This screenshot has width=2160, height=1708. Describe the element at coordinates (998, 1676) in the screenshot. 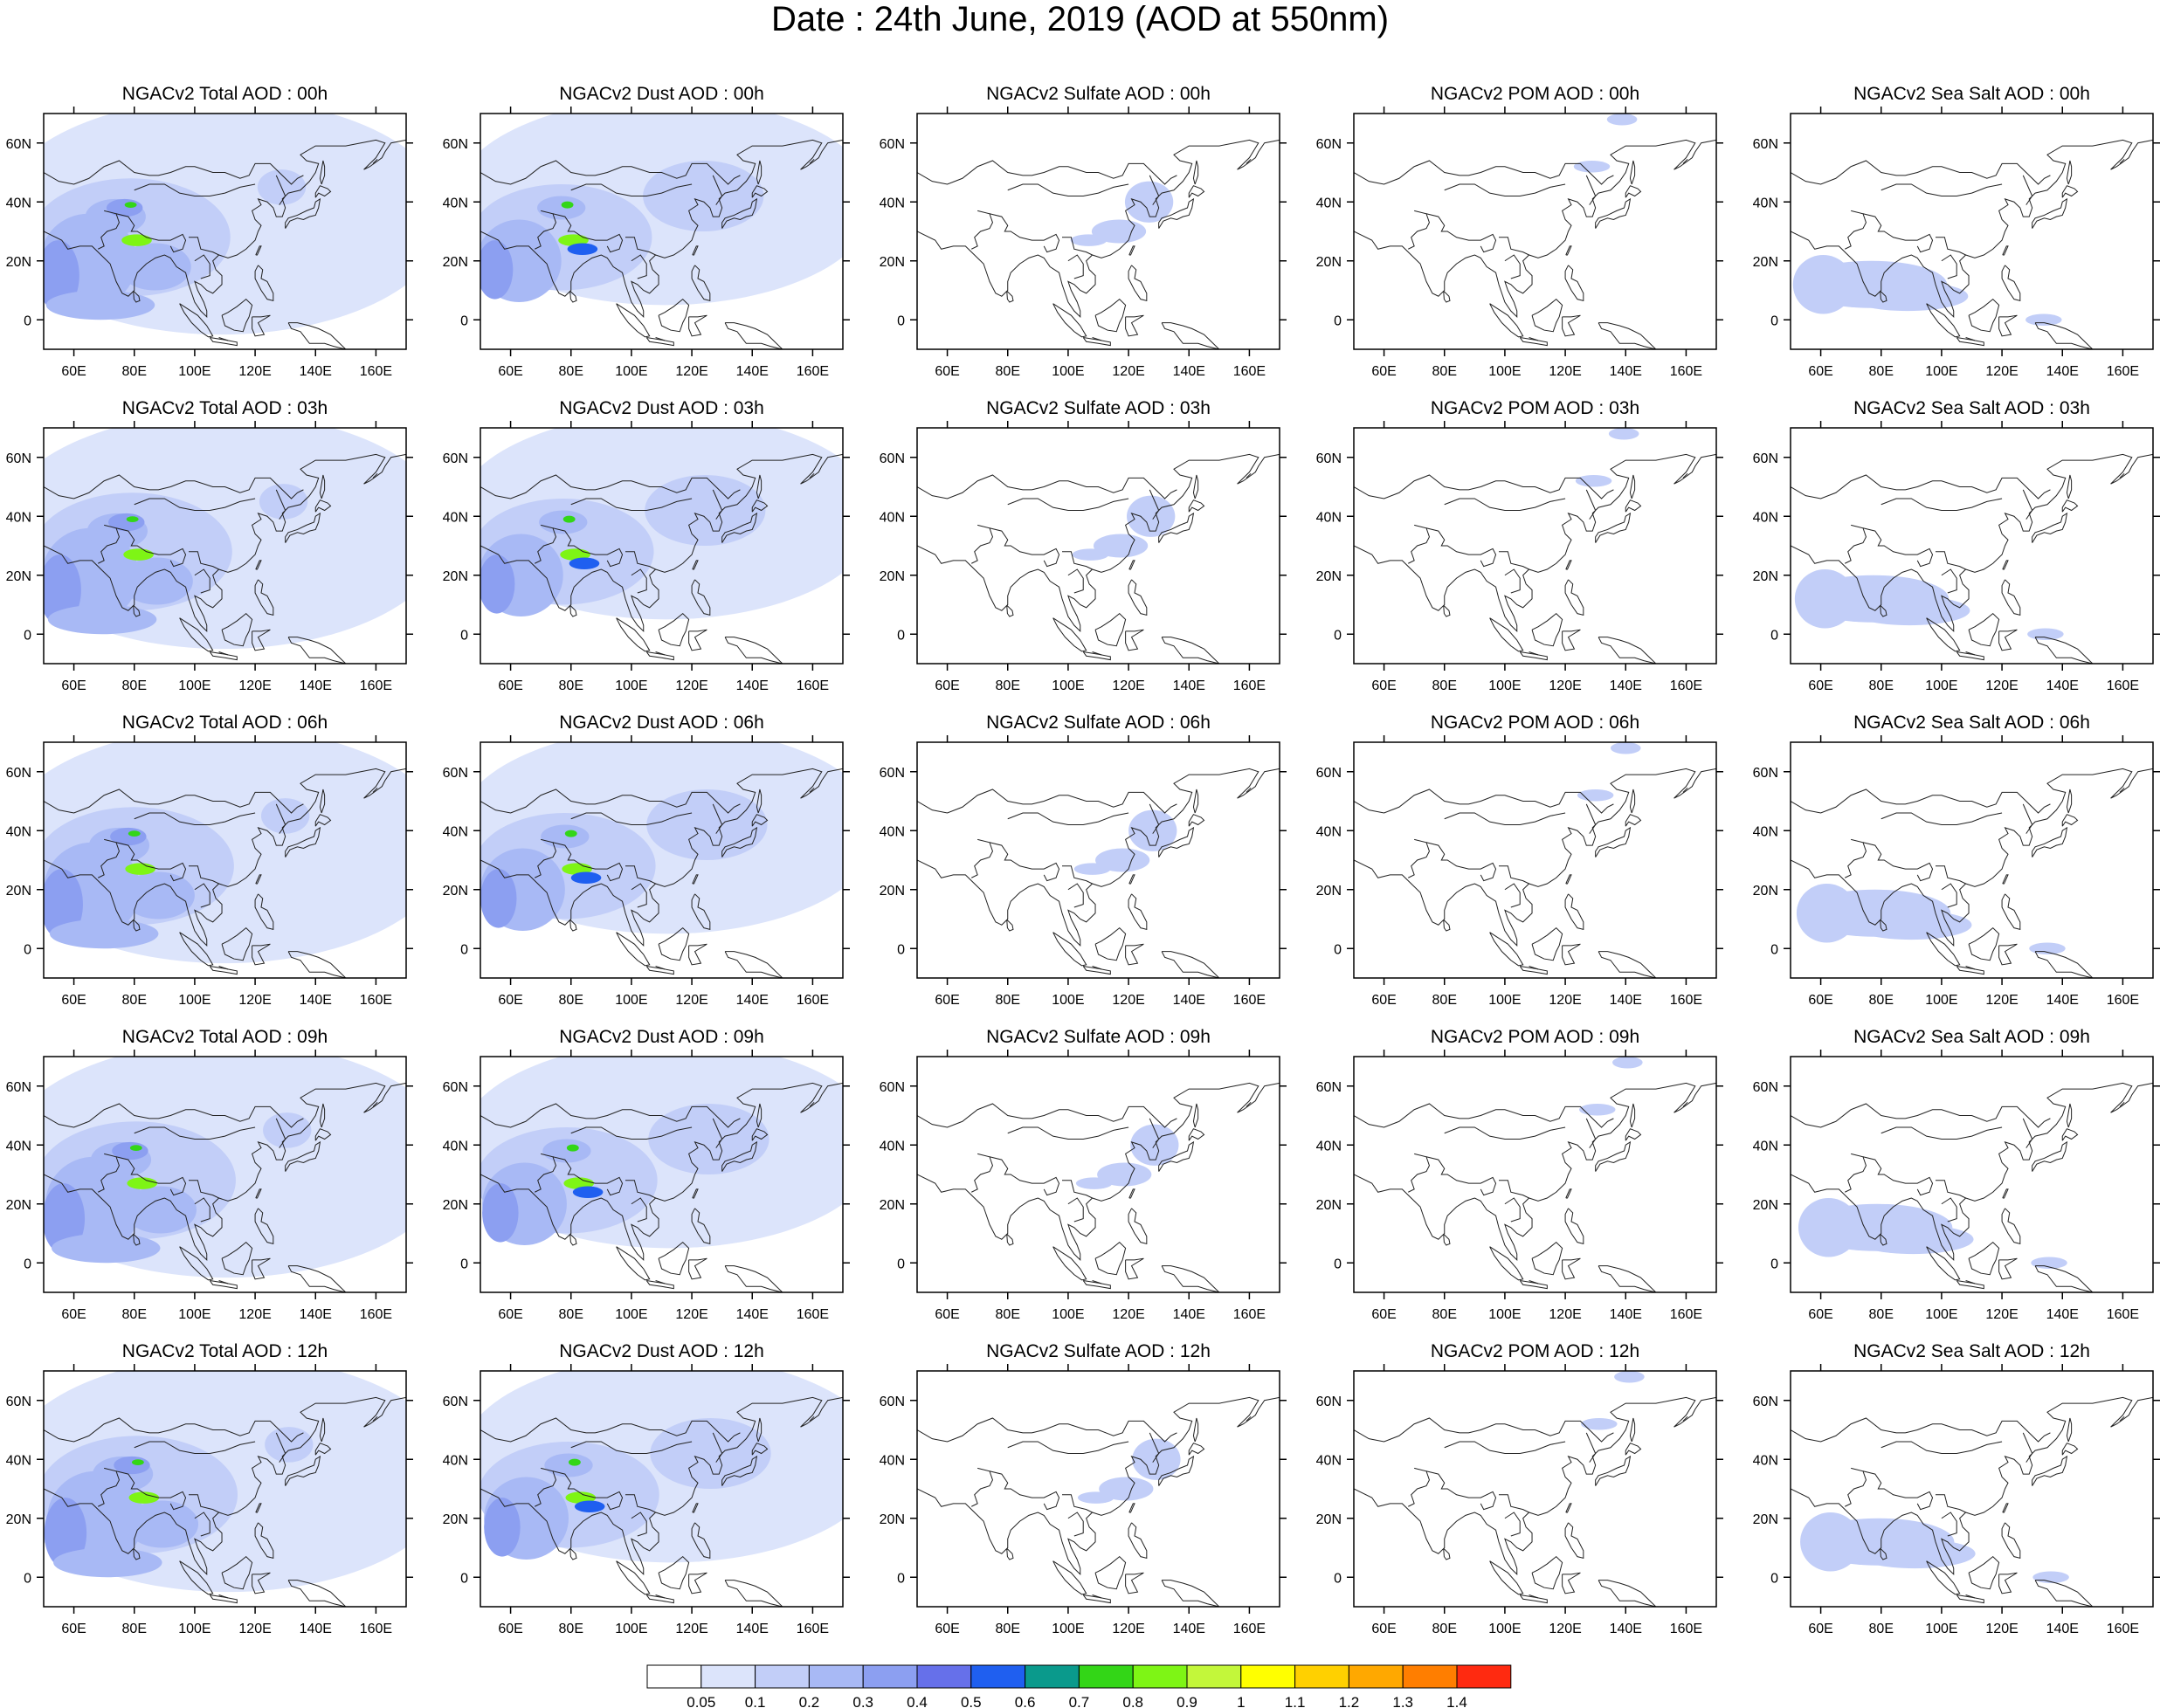

I see `colorbar-swatch` at that location.